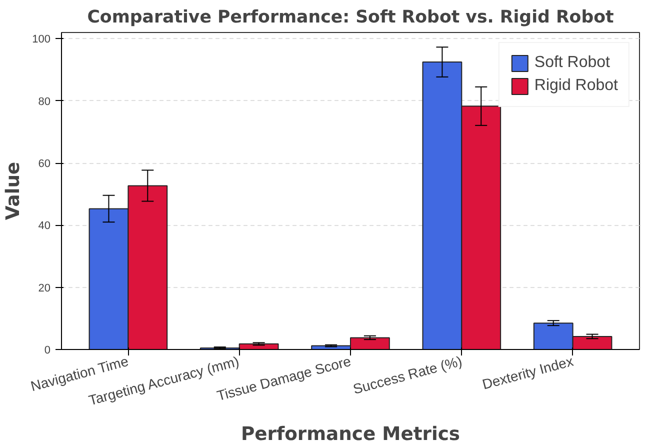 The image size is (647, 447). I want to click on y-tick-label: 100, so click(41, 40).